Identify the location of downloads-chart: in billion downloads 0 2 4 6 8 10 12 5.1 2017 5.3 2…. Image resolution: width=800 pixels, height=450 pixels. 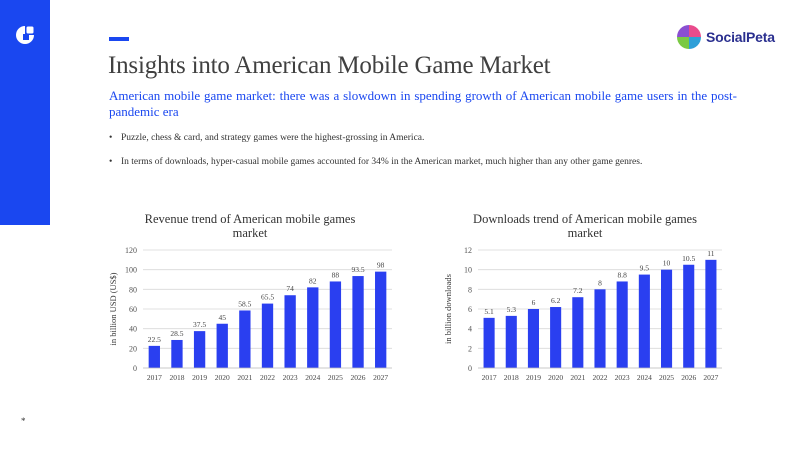
(582, 314).